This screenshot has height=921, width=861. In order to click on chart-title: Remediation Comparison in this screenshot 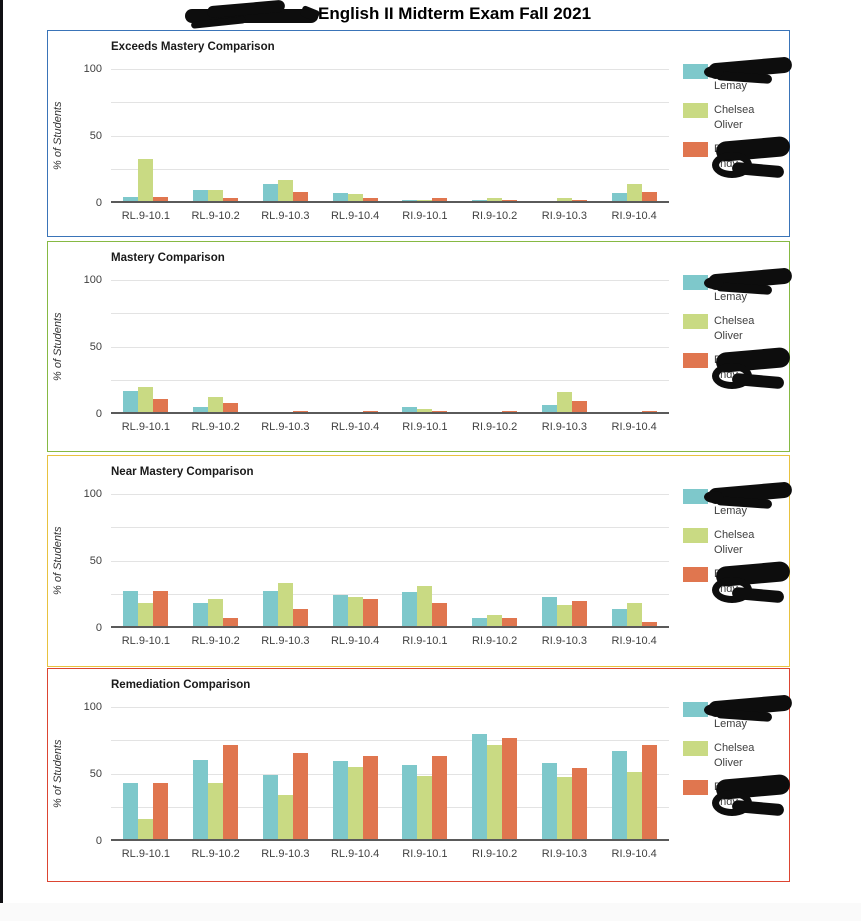, I will do `click(181, 685)`.